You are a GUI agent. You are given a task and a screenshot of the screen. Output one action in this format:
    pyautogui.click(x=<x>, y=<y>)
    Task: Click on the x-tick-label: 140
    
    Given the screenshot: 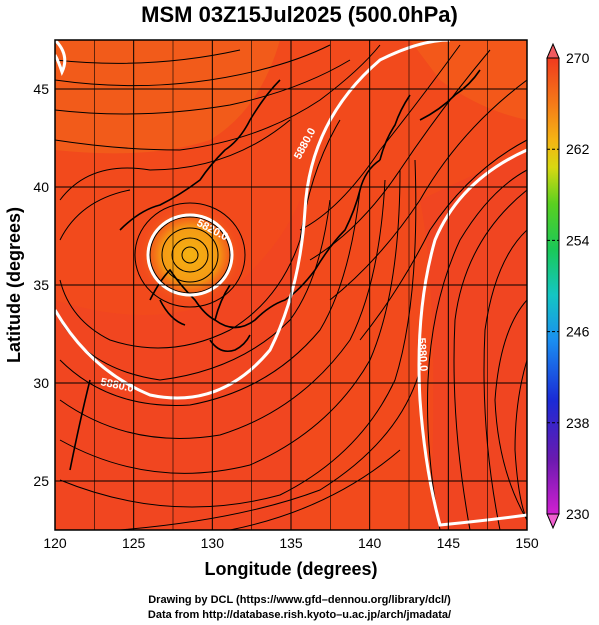 What is the action you would take?
    pyautogui.click(x=370, y=543)
    